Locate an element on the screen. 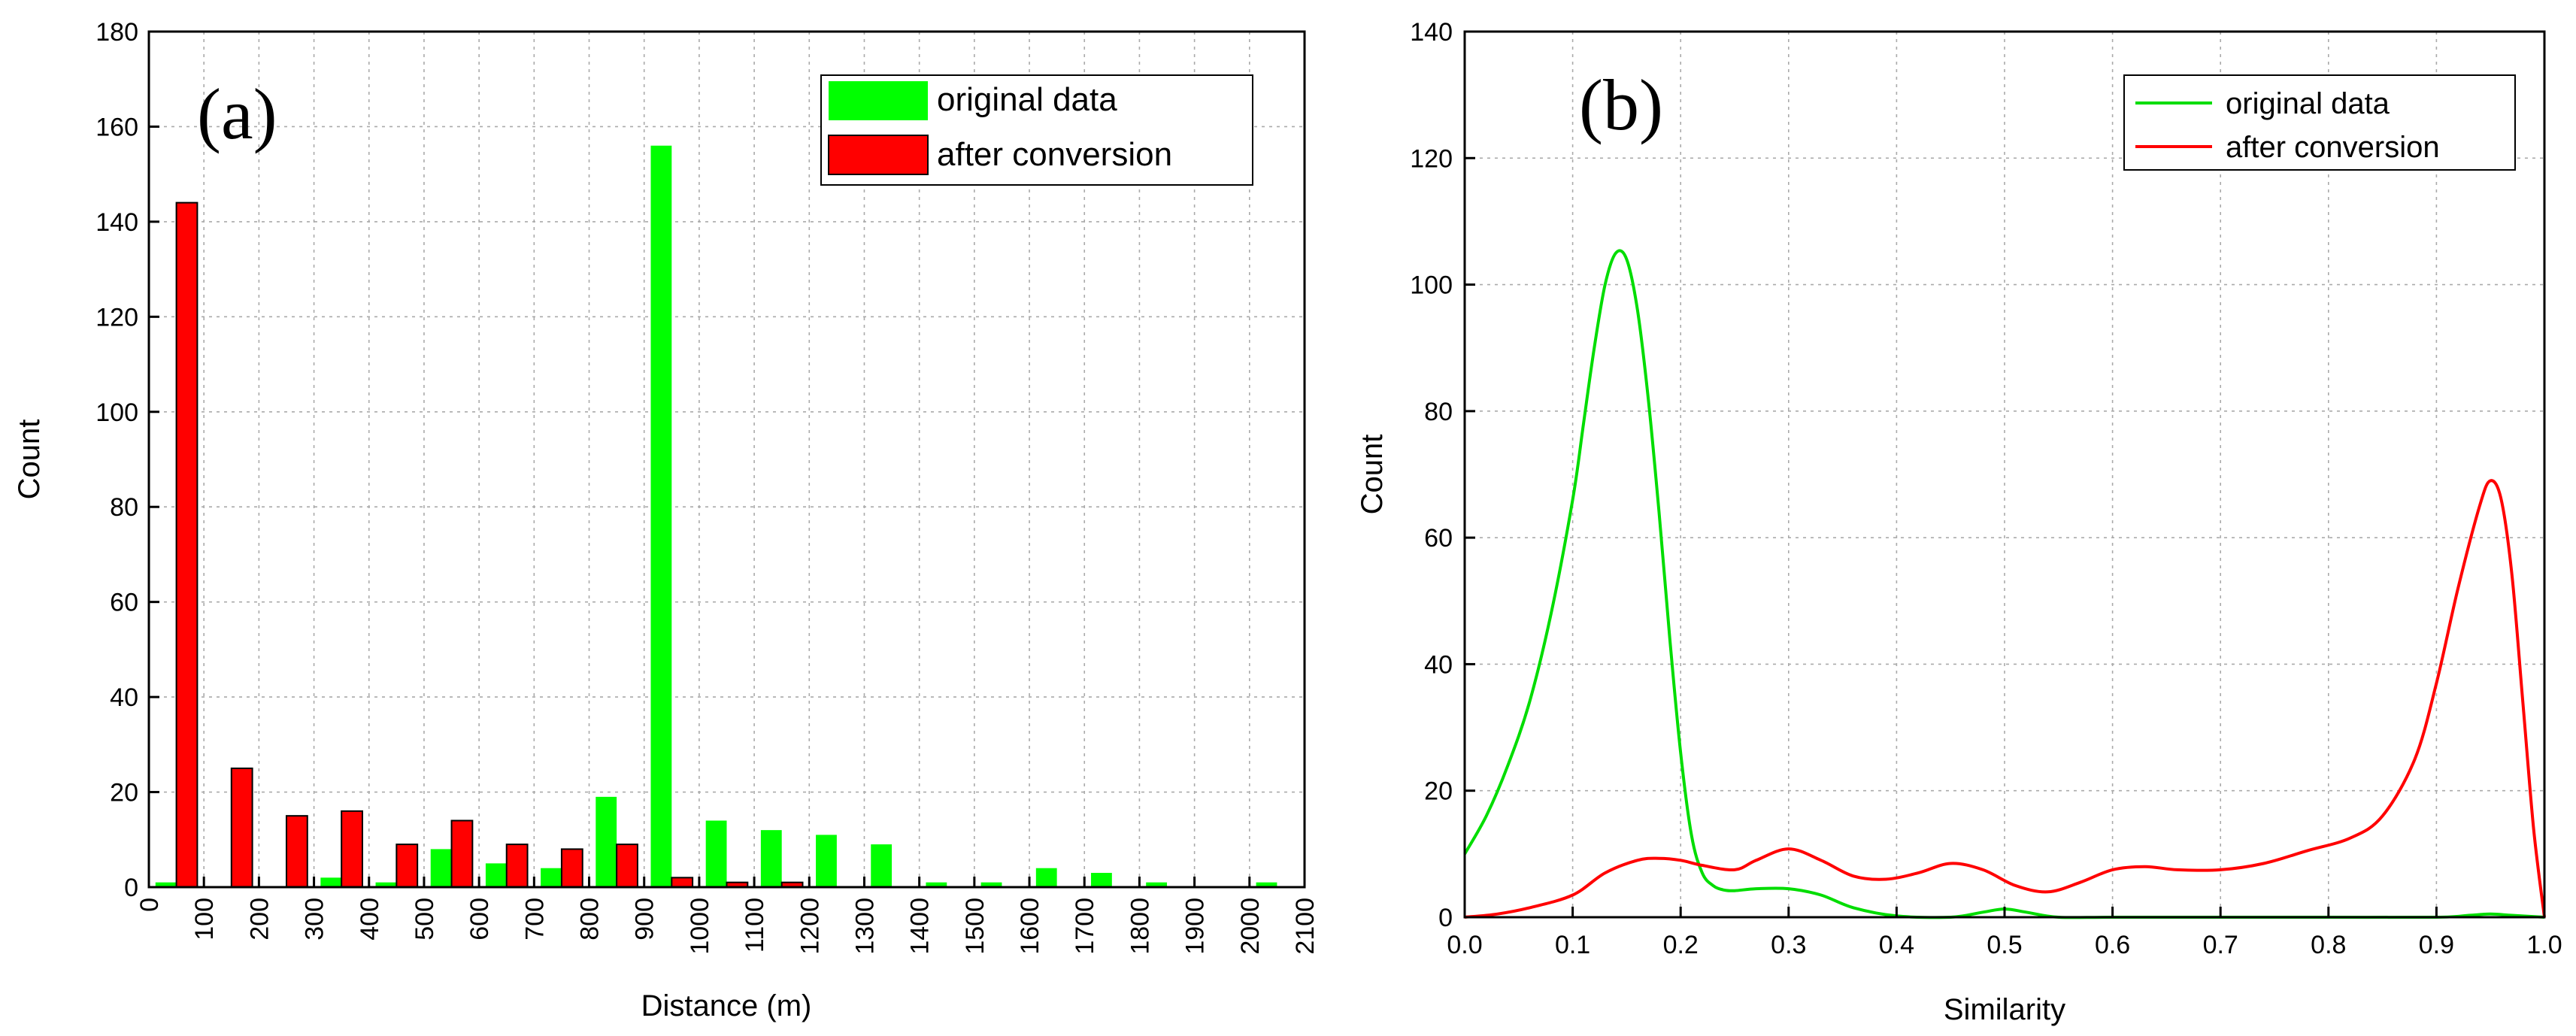 This screenshot has width=2576, height=1036. chart-b-xtick-label: 0.0 is located at coordinates (1464, 945).